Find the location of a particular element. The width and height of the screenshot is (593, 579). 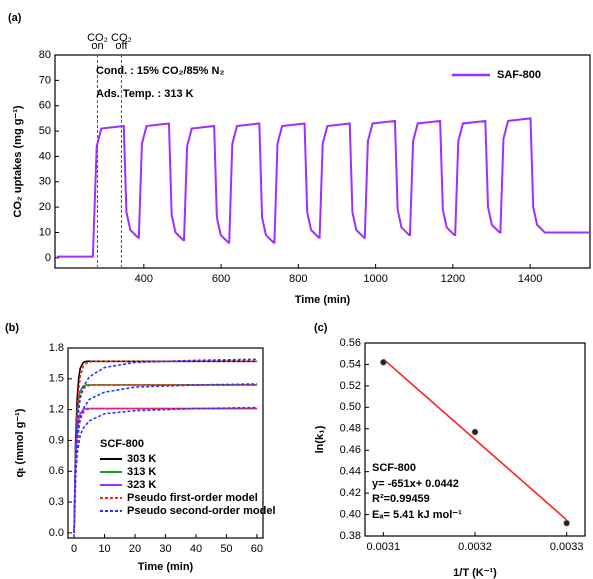

x-tick-label: 1400 is located at coordinates (530, 279).